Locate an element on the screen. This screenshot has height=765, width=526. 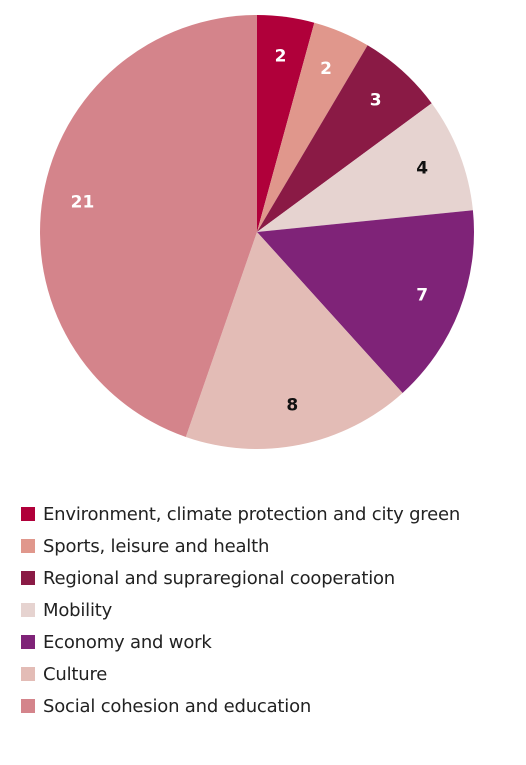
slice-value-label-6: 21 is located at coordinates (83, 203).